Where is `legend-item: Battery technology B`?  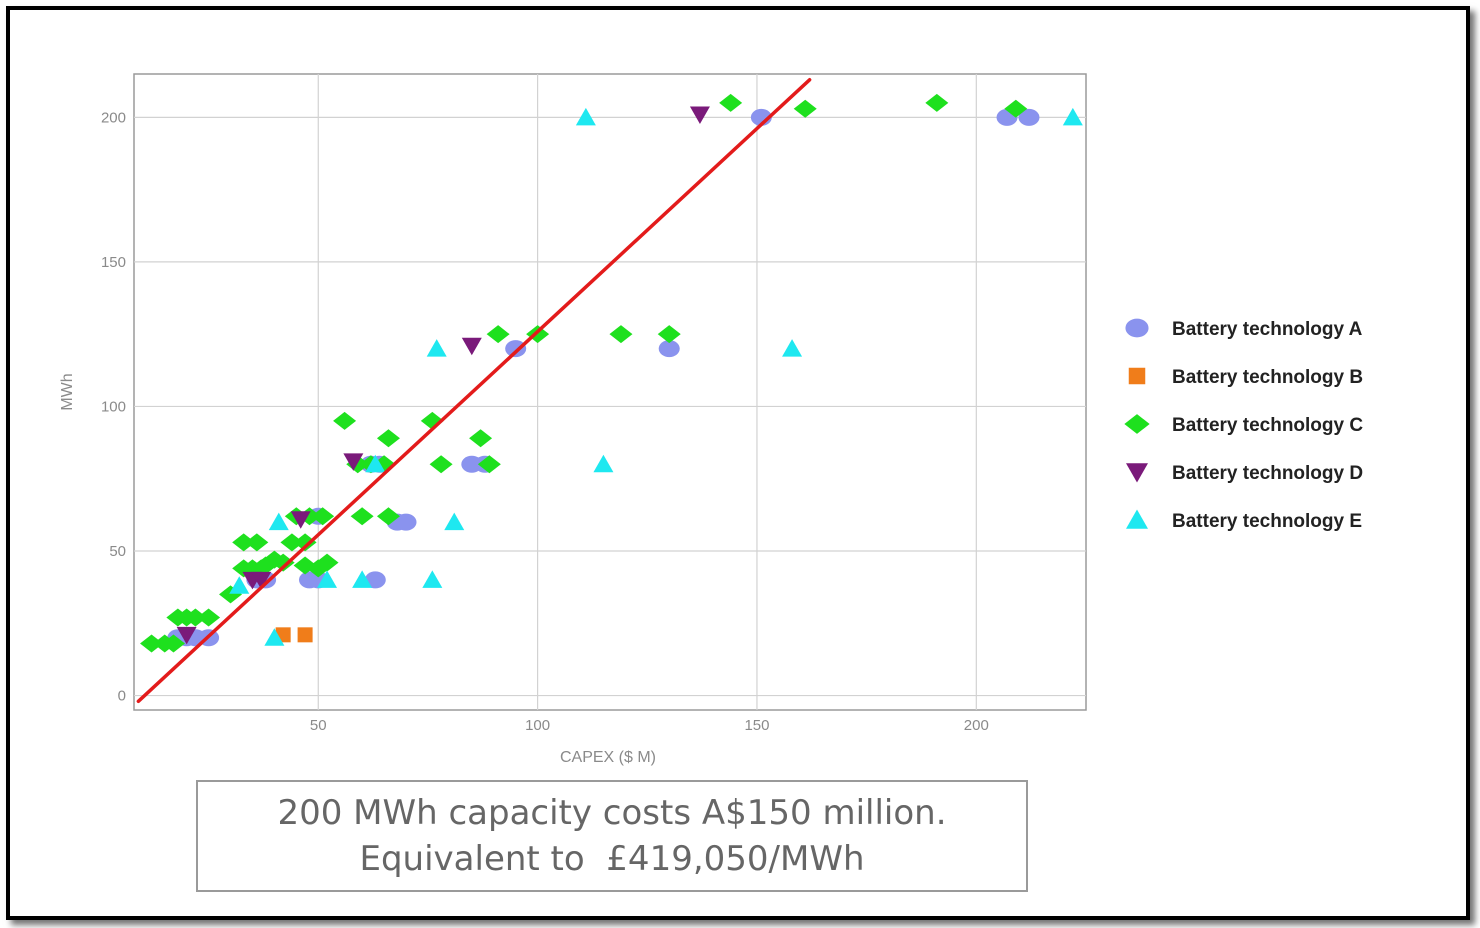 legend-item: Battery technology B is located at coordinates (1245, 377).